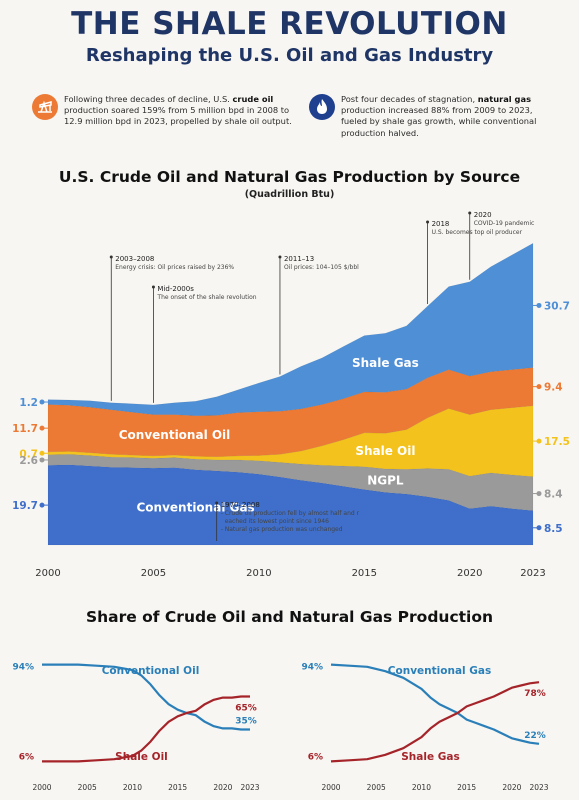 The height and width of the screenshot is (800, 579). I want to click on x-tick-label: 2000, so click(47, 573).